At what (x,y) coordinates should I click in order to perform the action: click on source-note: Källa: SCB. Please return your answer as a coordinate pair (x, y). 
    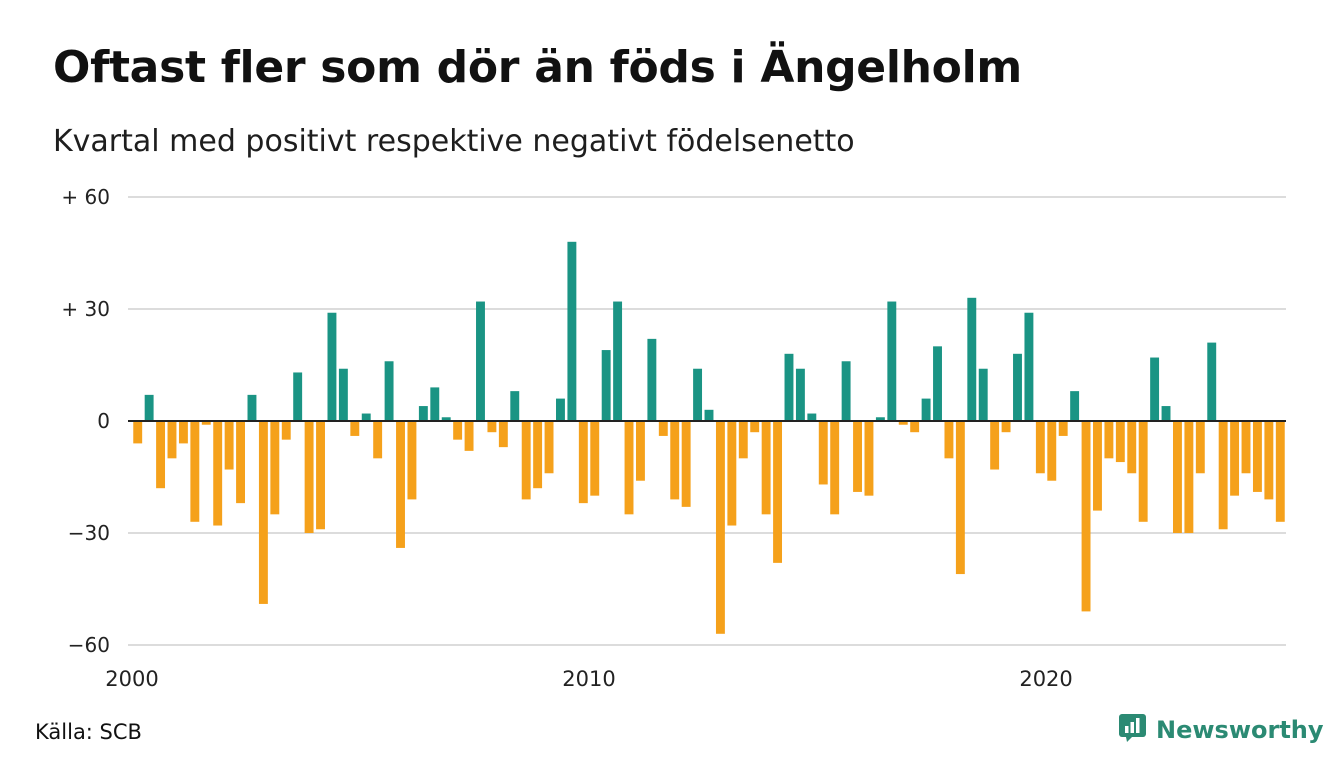
    Looking at the image, I should click on (88, 732).